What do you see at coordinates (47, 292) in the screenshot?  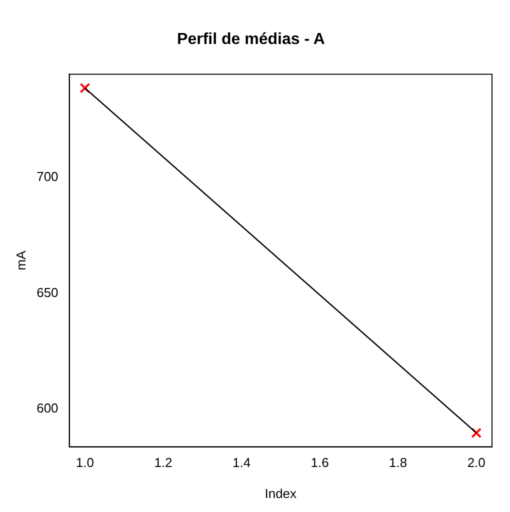 I see `y-tick-label: 650` at bounding box center [47, 292].